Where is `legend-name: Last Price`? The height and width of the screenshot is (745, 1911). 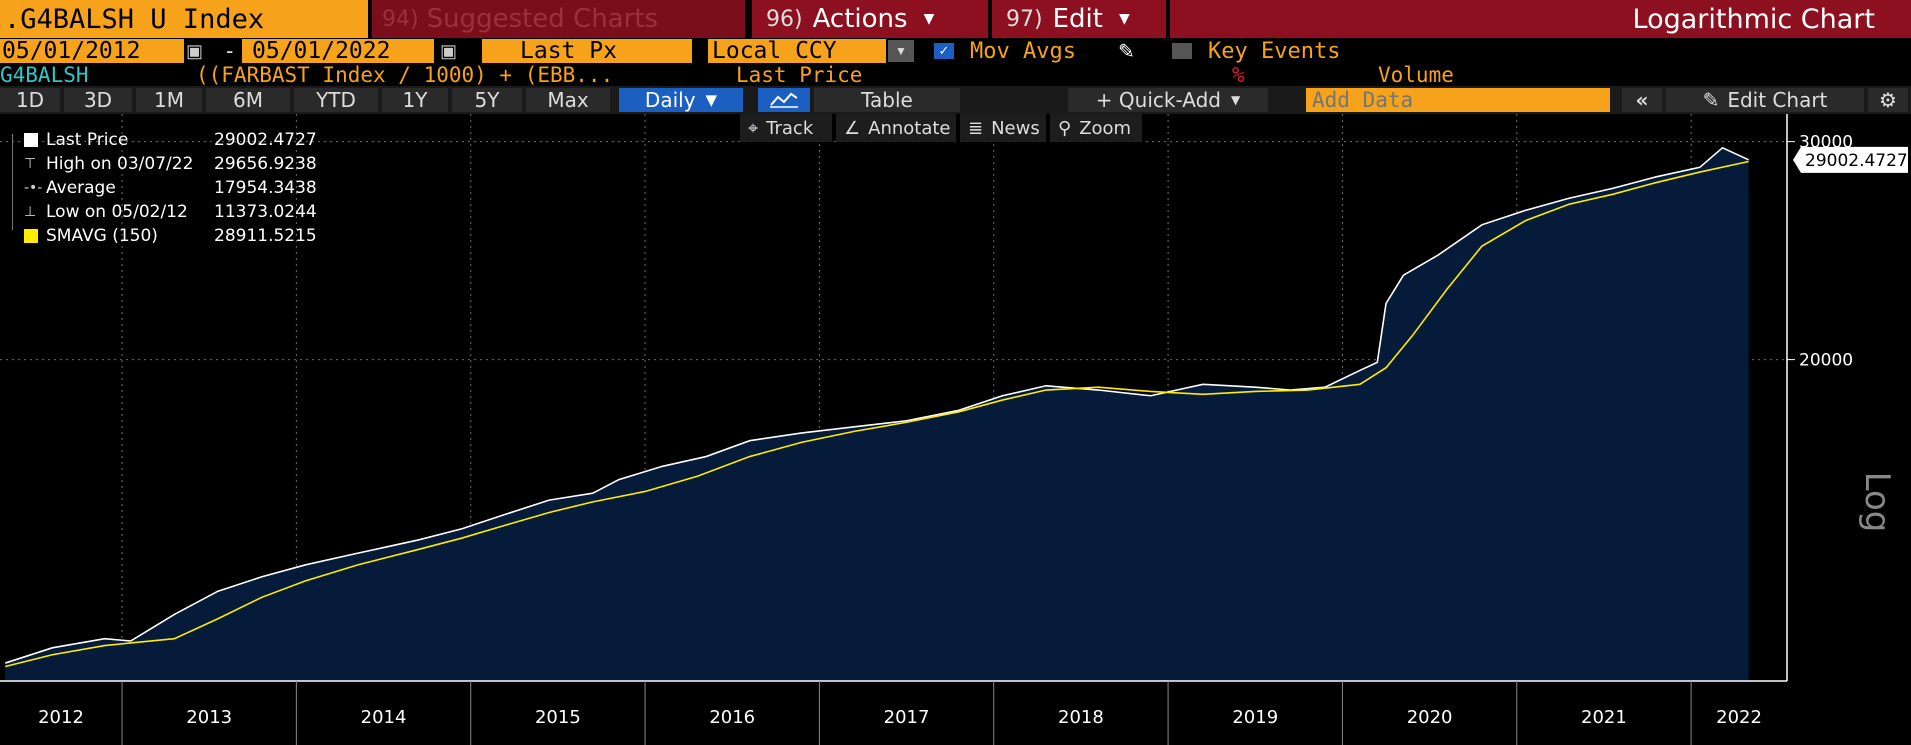
legend-name: Last Price is located at coordinates (87, 140).